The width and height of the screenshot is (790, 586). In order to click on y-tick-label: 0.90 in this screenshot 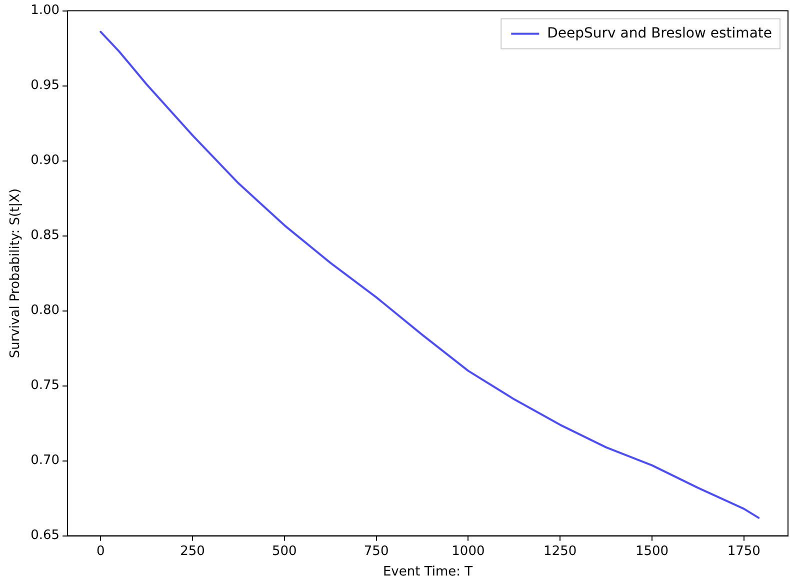, I will do `click(45, 160)`.